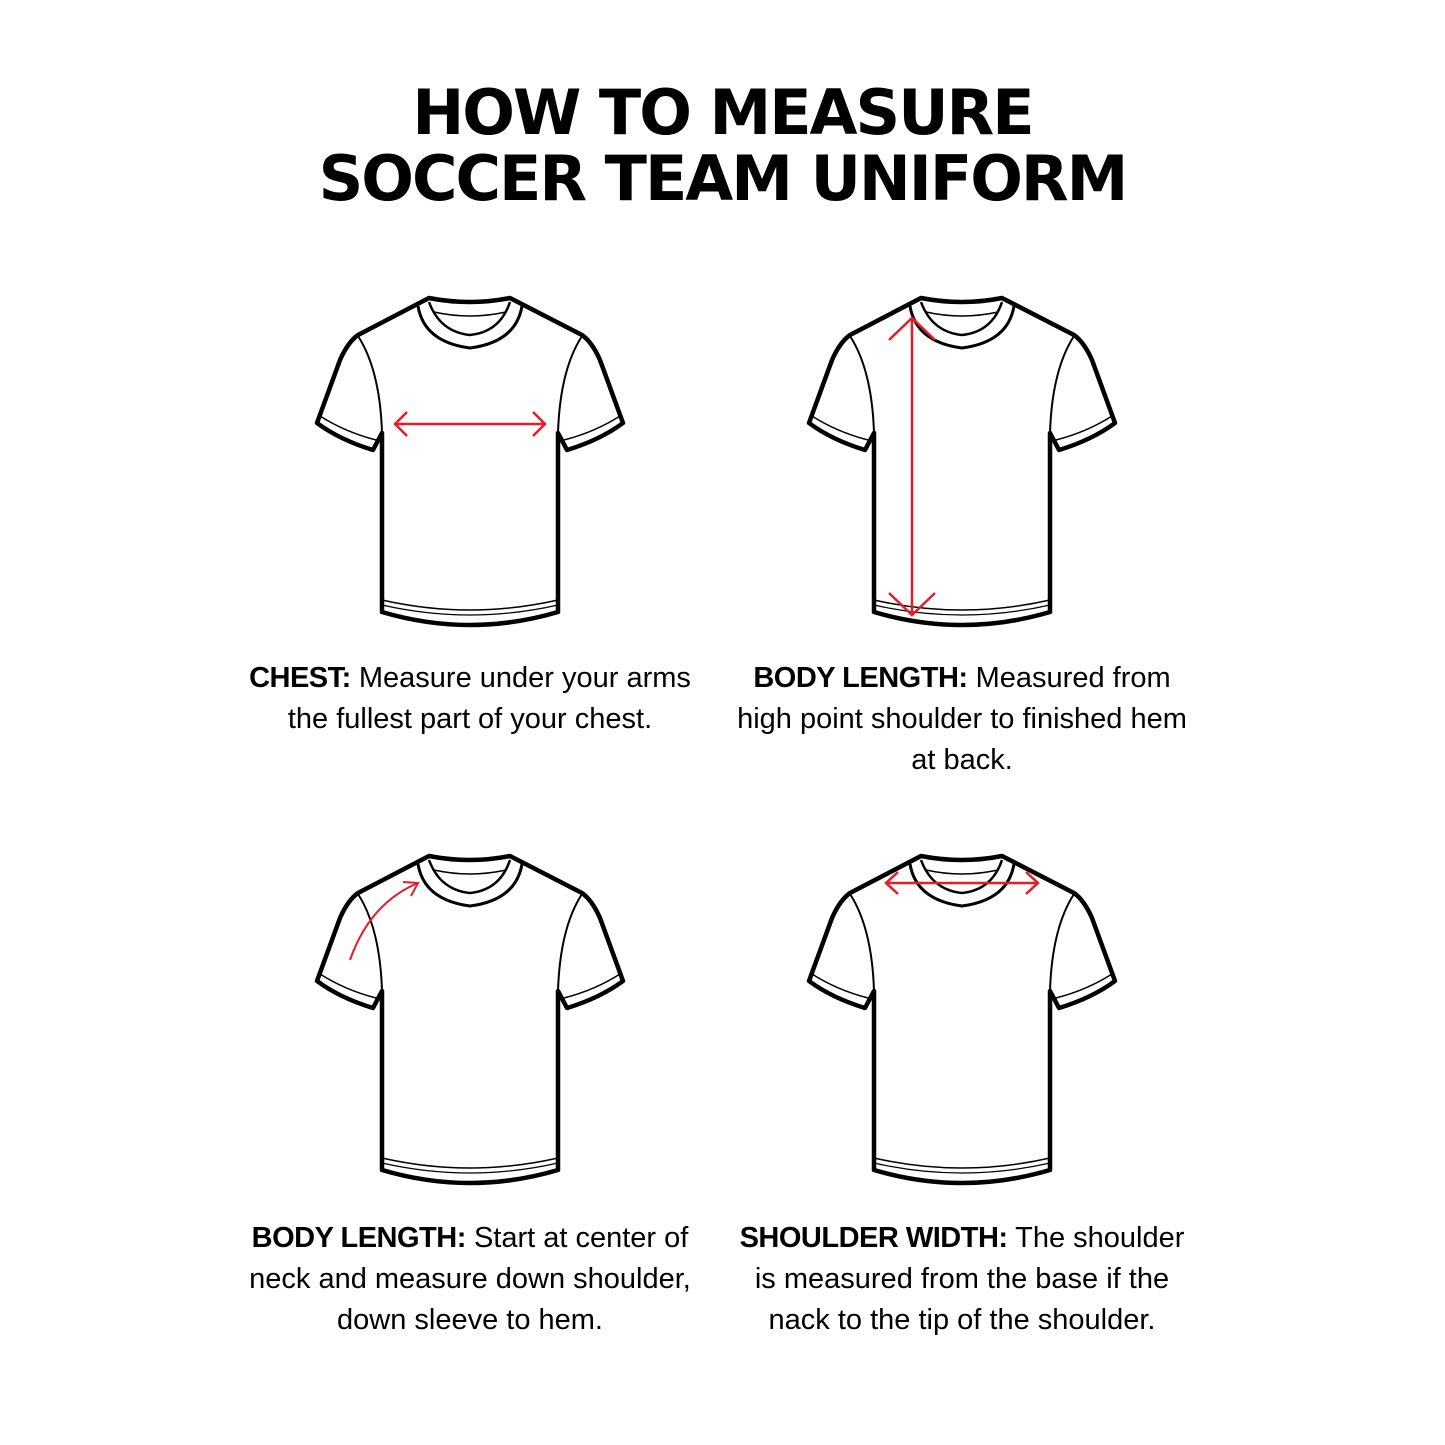 The image size is (1445, 1445). What do you see at coordinates (912, 466) in the screenshot?
I see `vertical-arrow-icon` at bounding box center [912, 466].